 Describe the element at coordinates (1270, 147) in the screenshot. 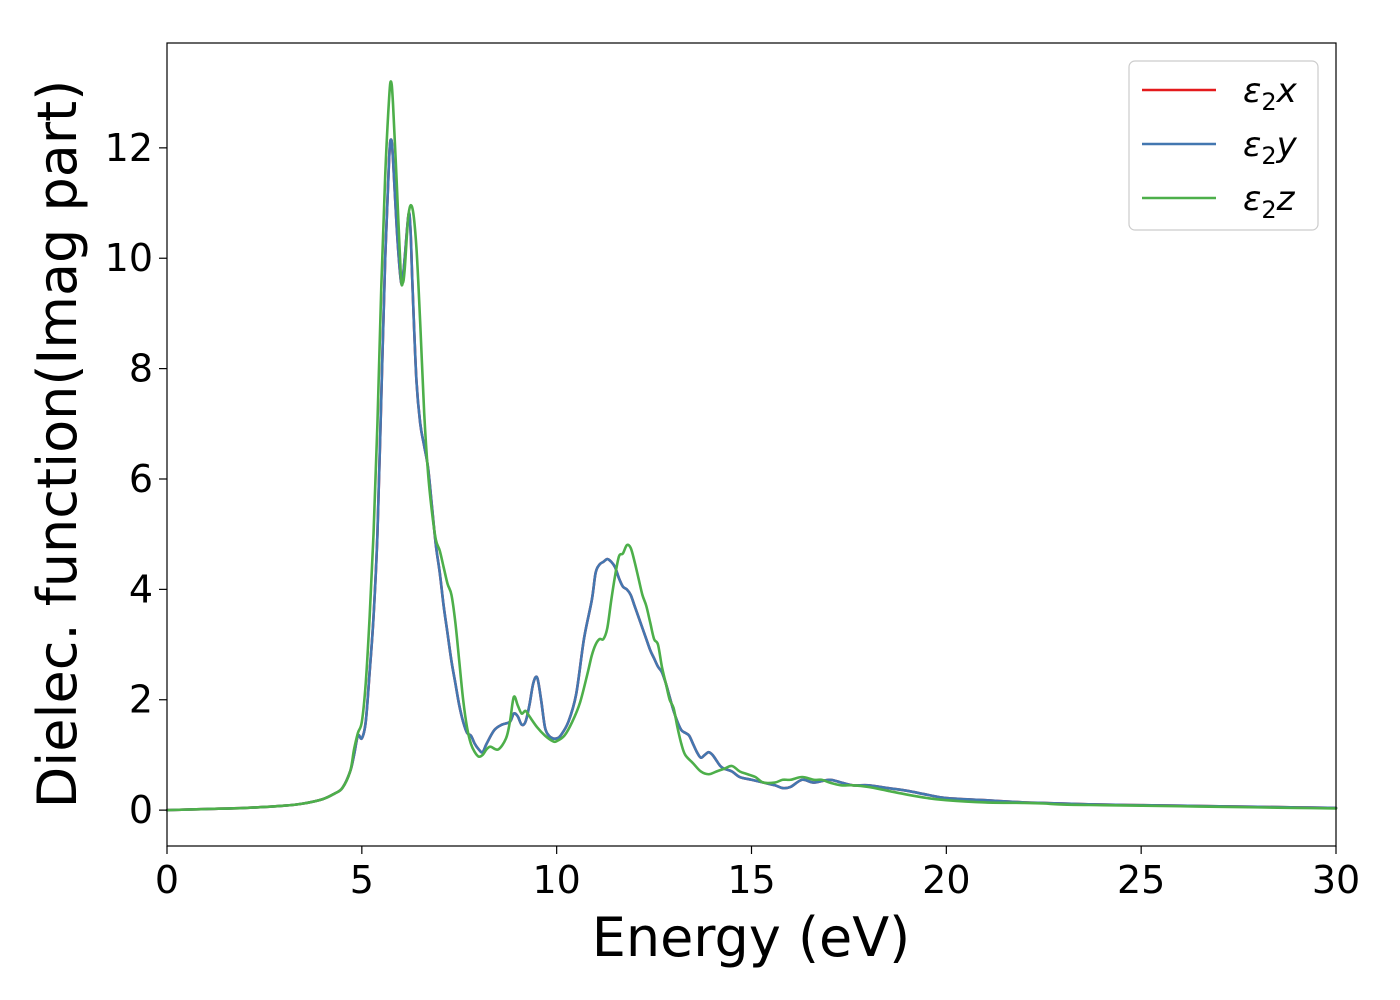

I see `legend-label-y: ε2y` at that location.